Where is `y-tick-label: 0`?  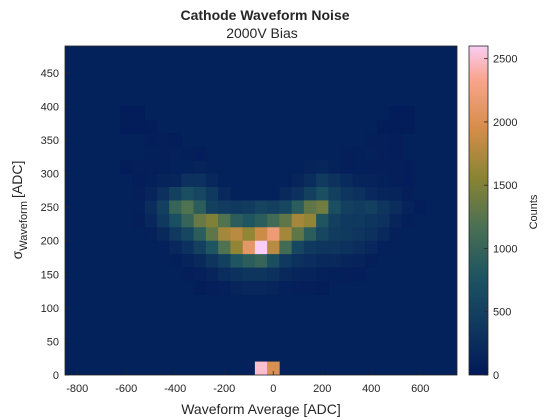 y-tick-label: 0 is located at coordinates (56, 376).